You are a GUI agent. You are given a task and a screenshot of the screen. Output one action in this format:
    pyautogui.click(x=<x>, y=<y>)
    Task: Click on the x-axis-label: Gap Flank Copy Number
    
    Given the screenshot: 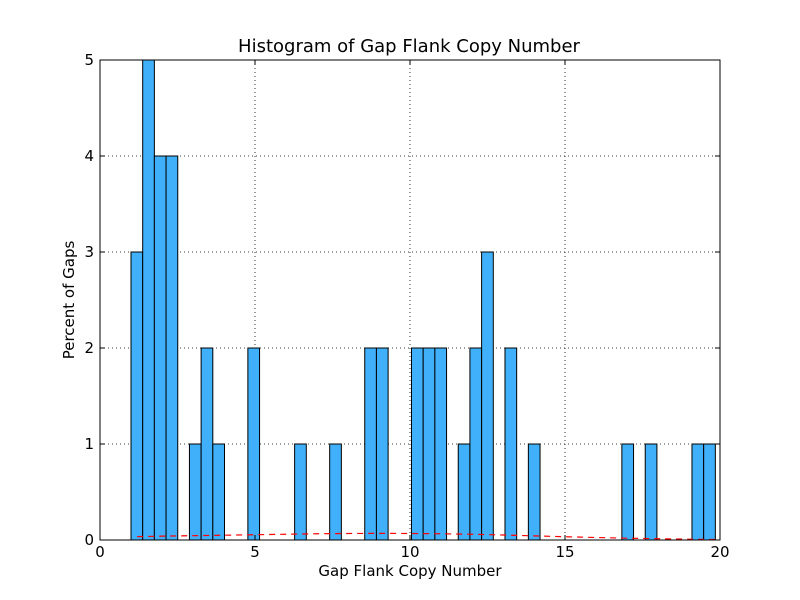 What is the action you would take?
    pyautogui.click(x=410, y=571)
    